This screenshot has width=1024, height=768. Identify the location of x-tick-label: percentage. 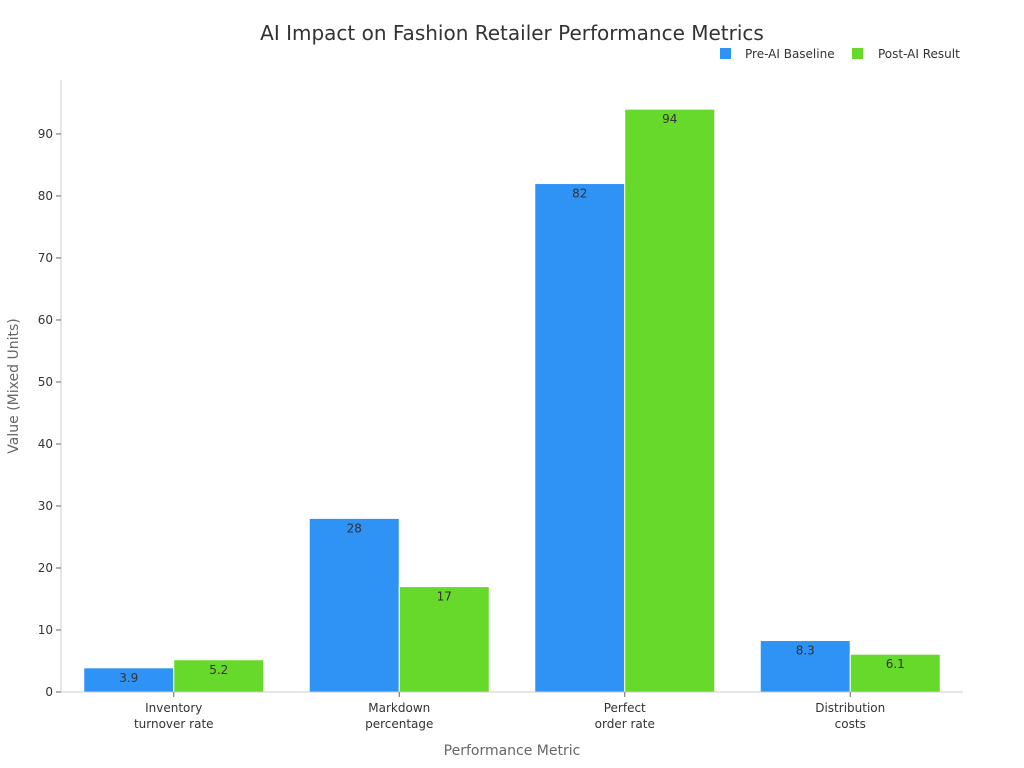
(399, 724).